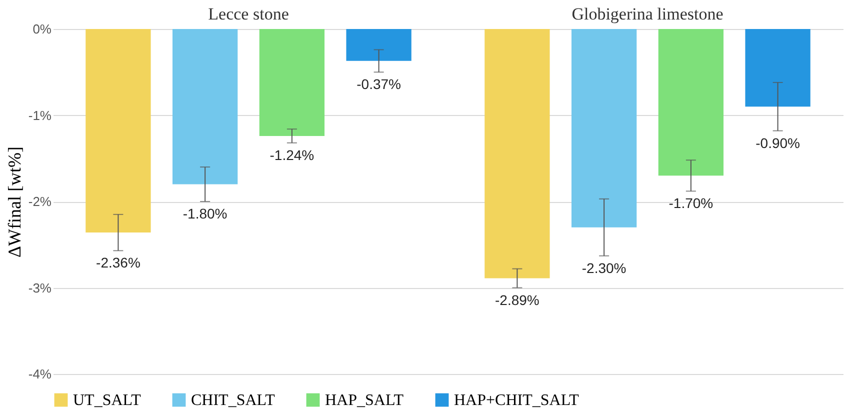 The image size is (848, 413). Describe the element at coordinates (107, 400) in the screenshot. I see `legend-label: UT_SALT` at that location.